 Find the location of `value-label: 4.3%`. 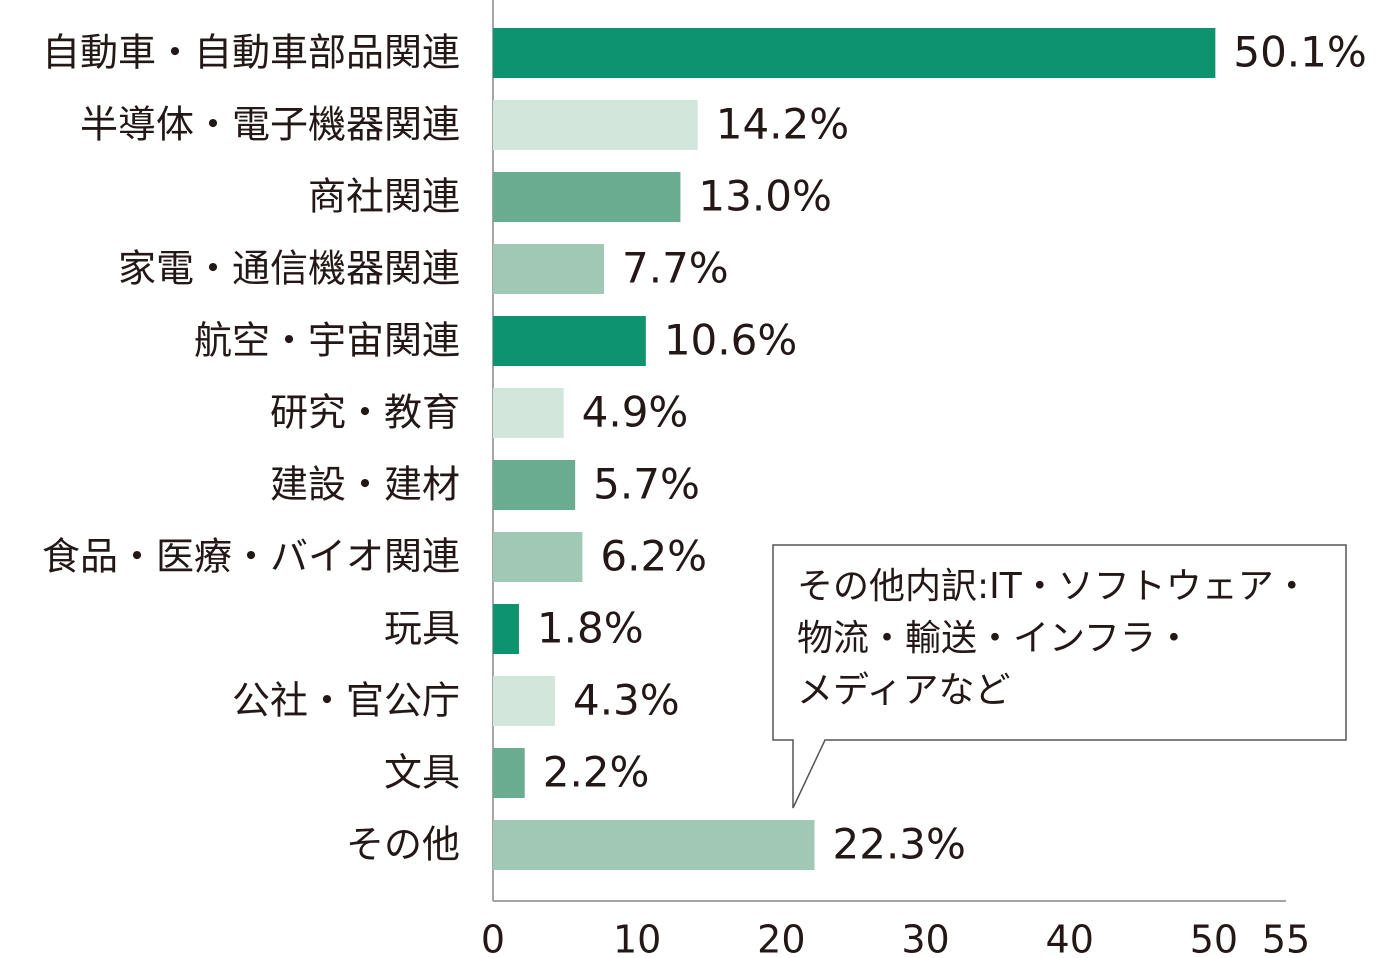

value-label: 4.3% is located at coordinates (626, 700).